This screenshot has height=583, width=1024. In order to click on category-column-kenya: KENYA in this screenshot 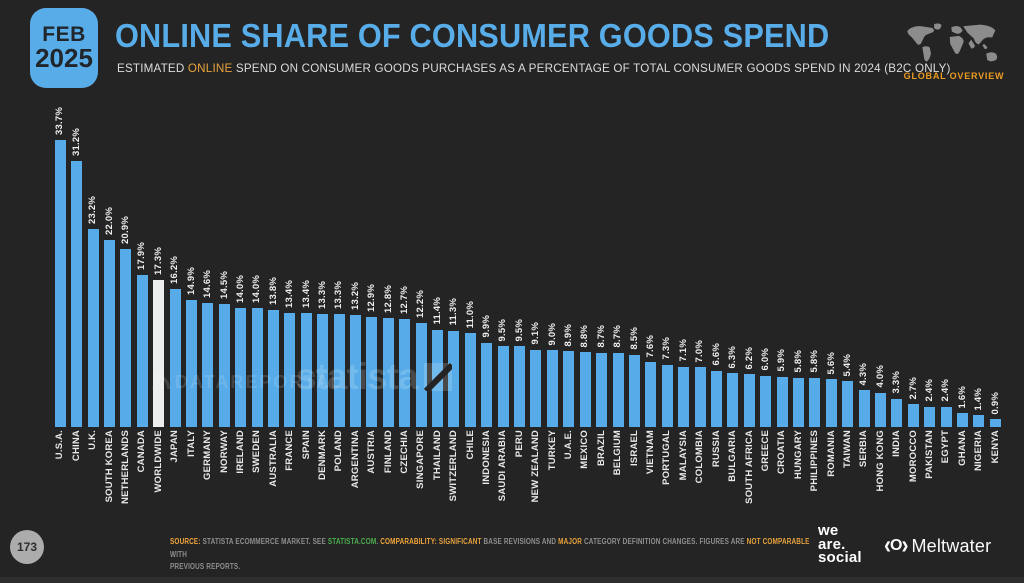, I will do `click(995, 478)`.